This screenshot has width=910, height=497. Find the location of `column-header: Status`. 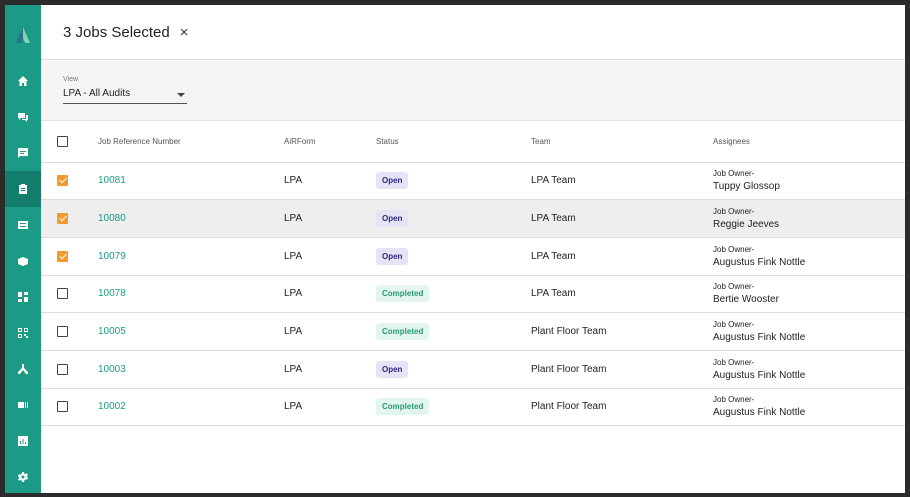

column-header: Status is located at coordinates (387, 142).